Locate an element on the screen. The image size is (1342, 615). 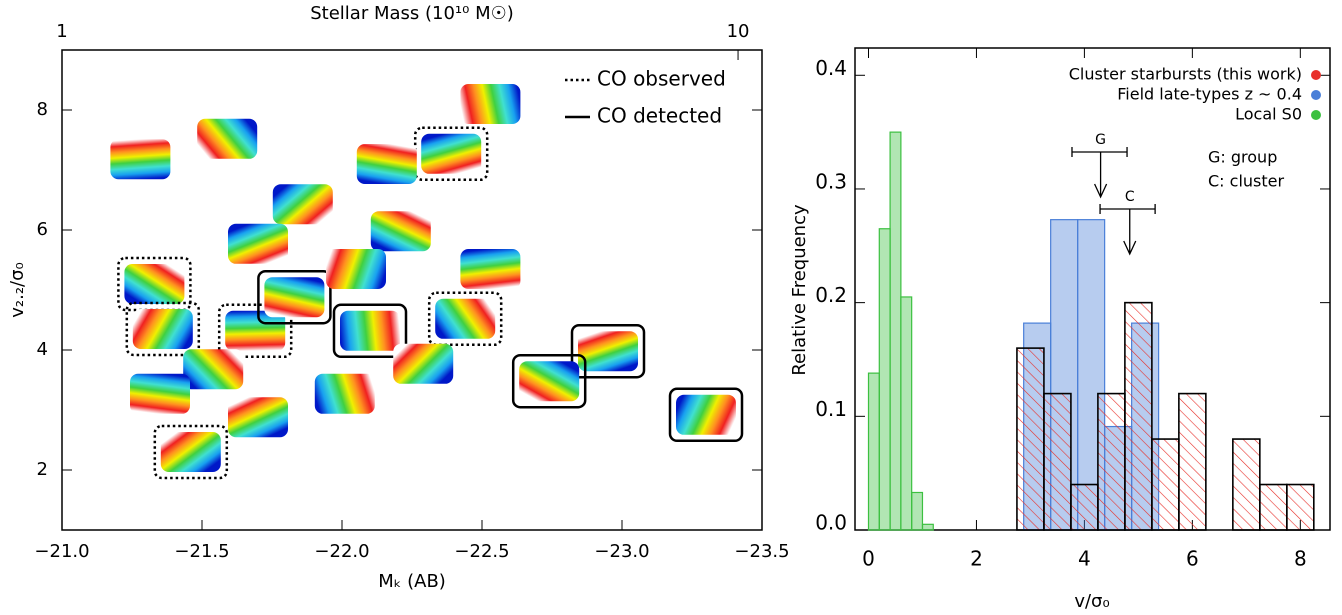
x-tick-label: −23.0 is located at coordinates (621, 551).